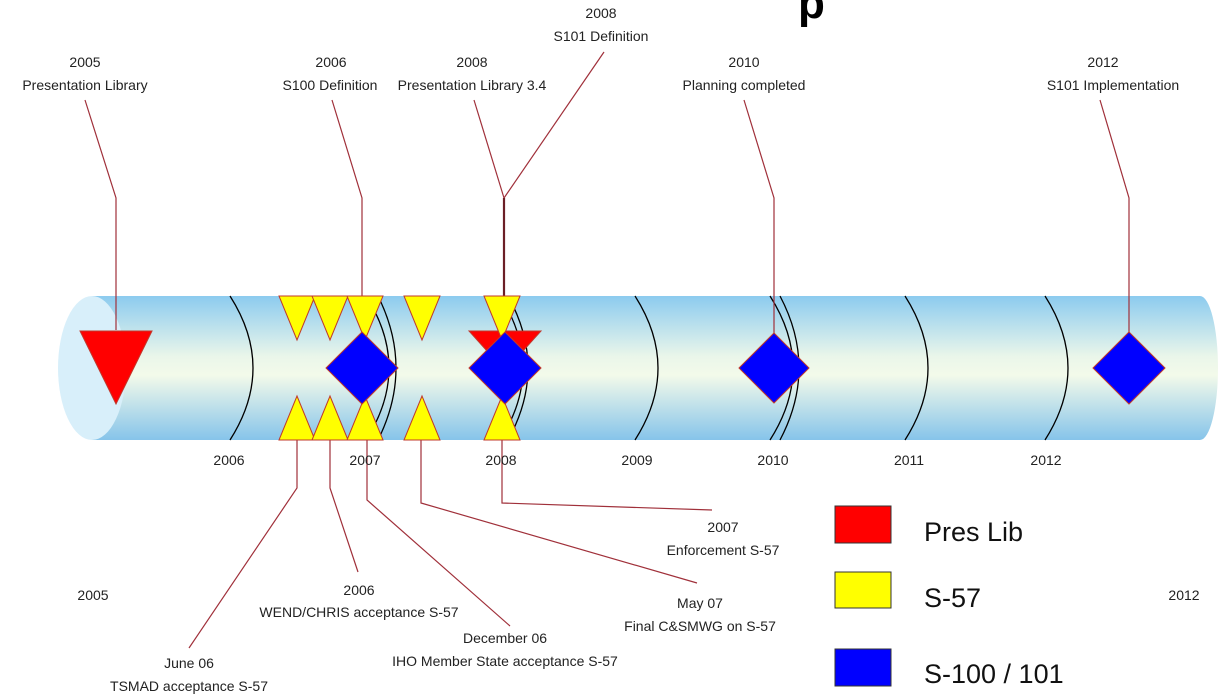 The image size is (1218, 700). Describe the element at coordinates (228, 460) in the screenshot. I see `year-label-2006: 2006` at that location.